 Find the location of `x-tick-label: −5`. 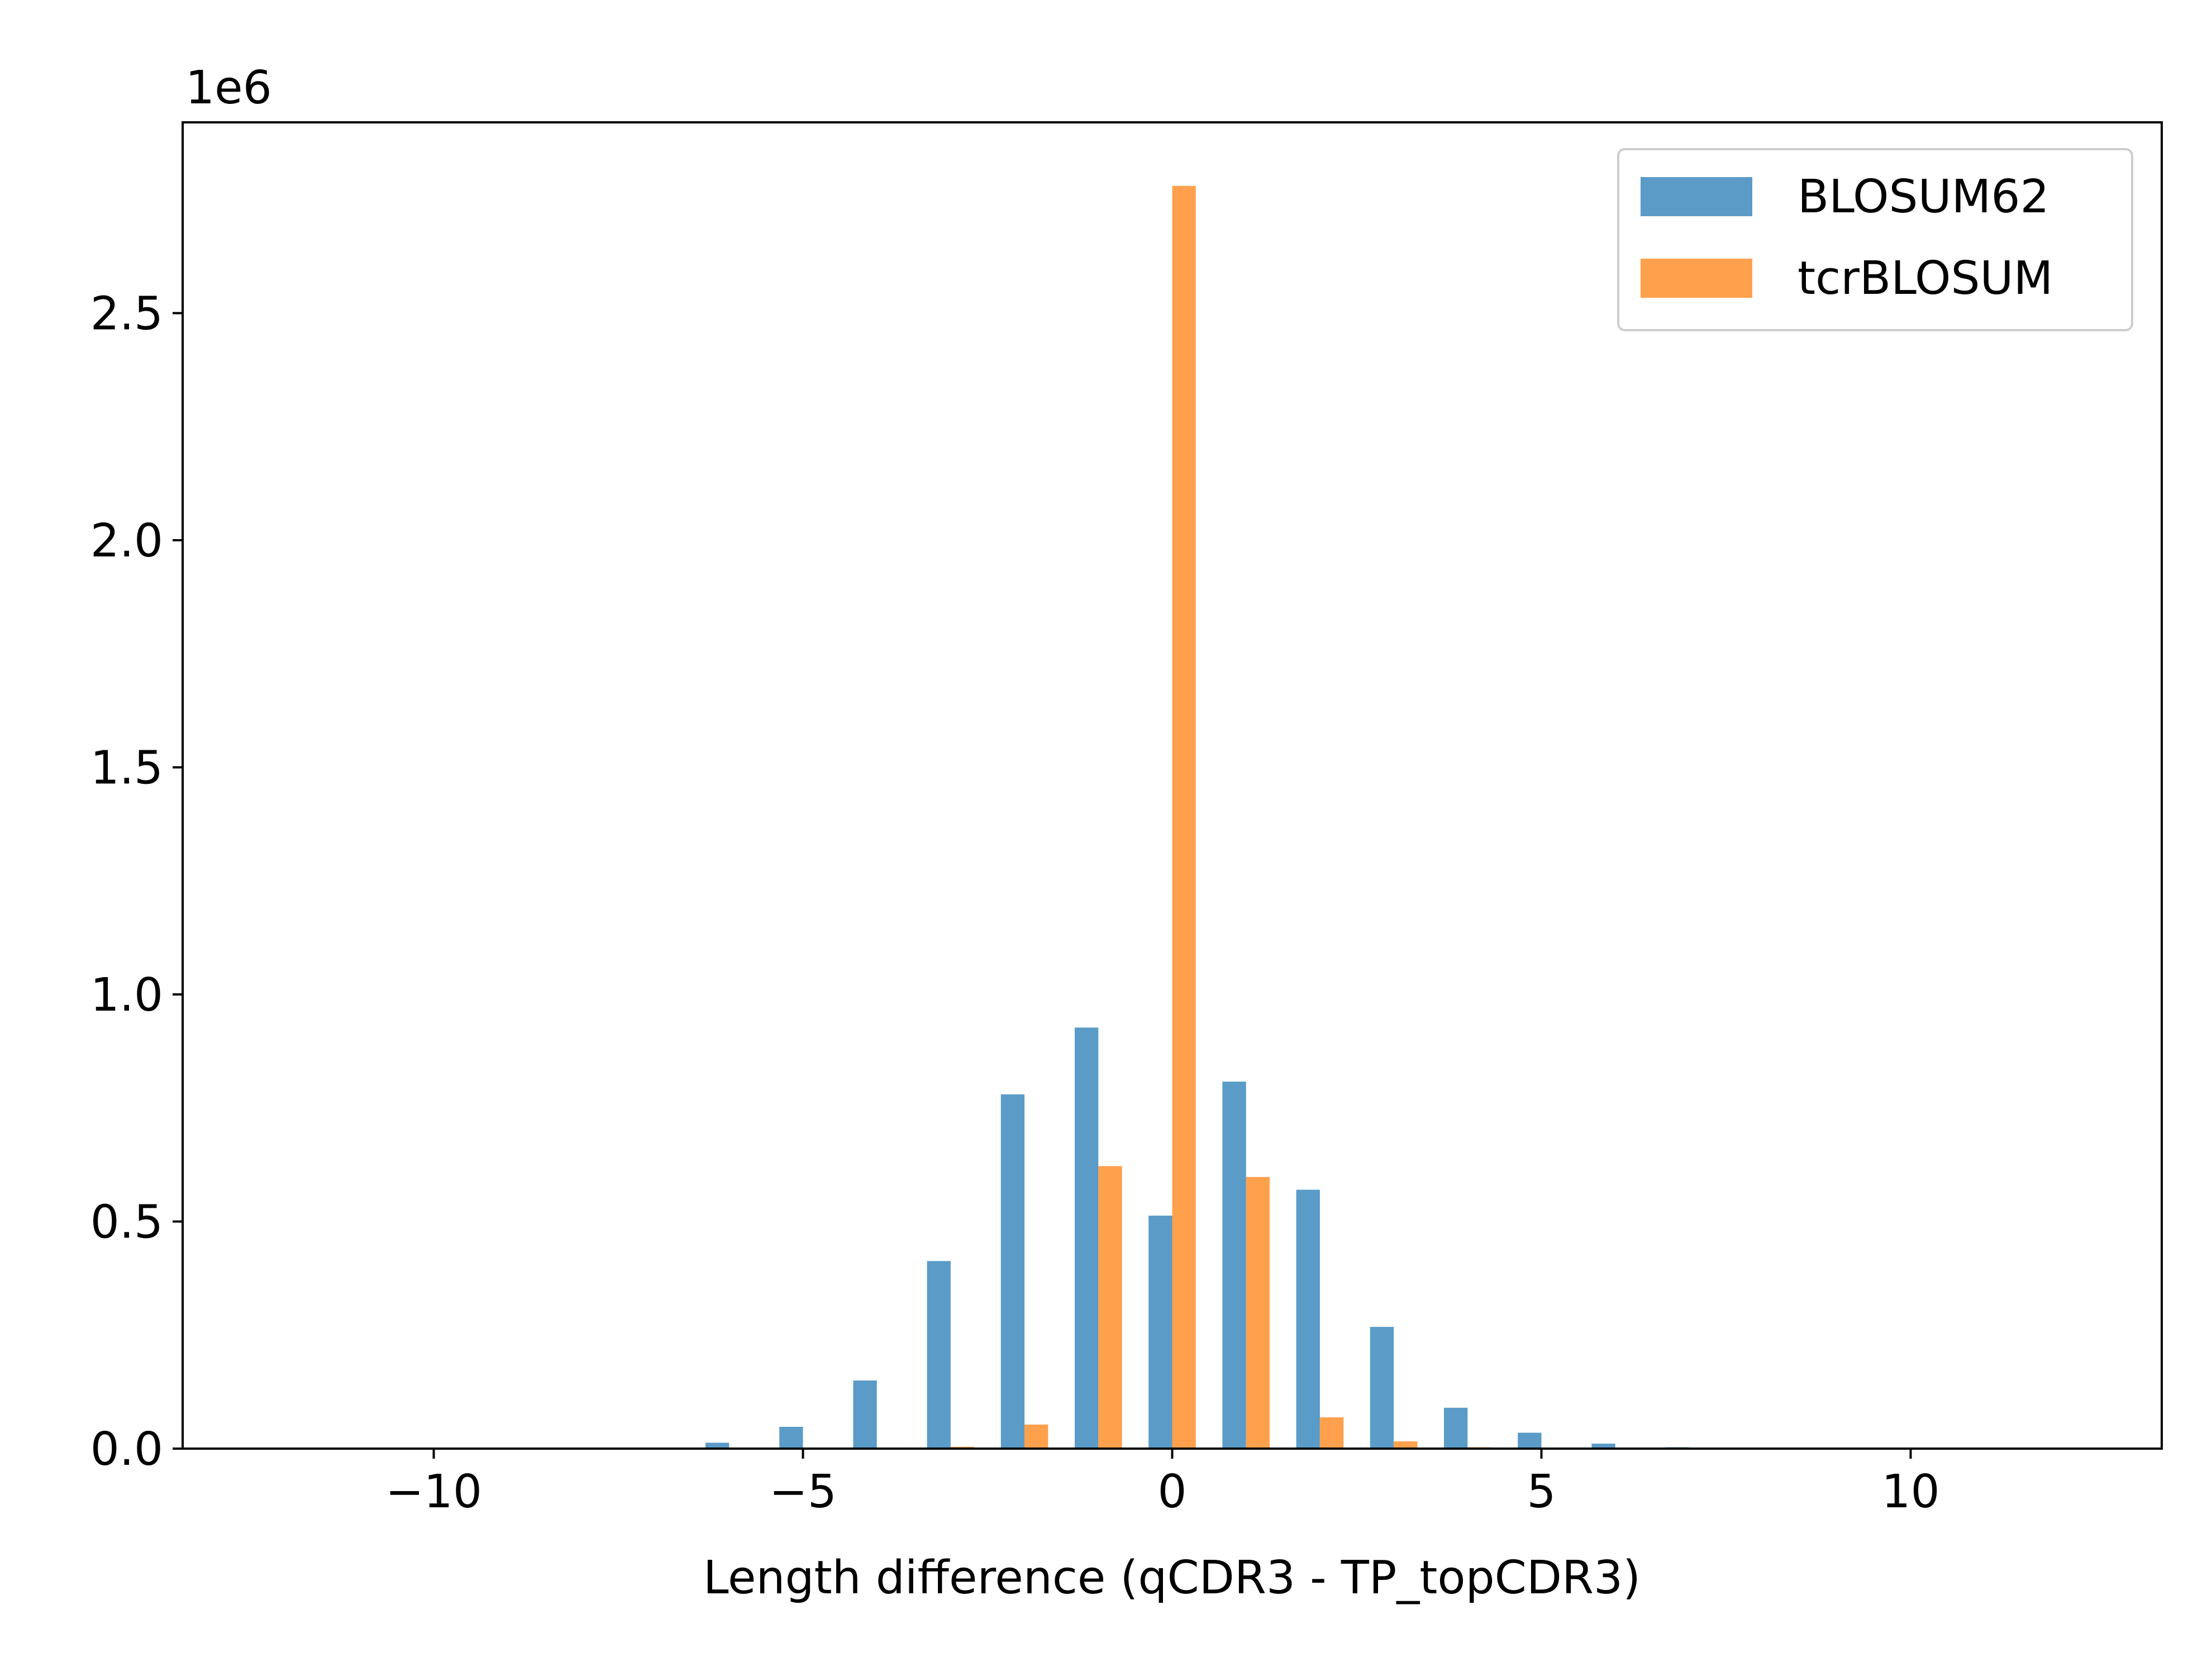

x-tick-label: −5 is located at coordinates (803, 1491).